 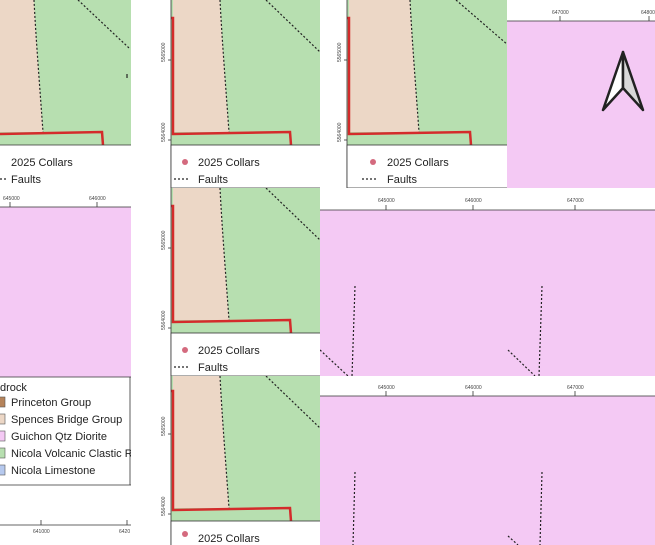 I want to click on legend-unit-label: Guichon Qtz Diorite, so click(x=59, y=437).